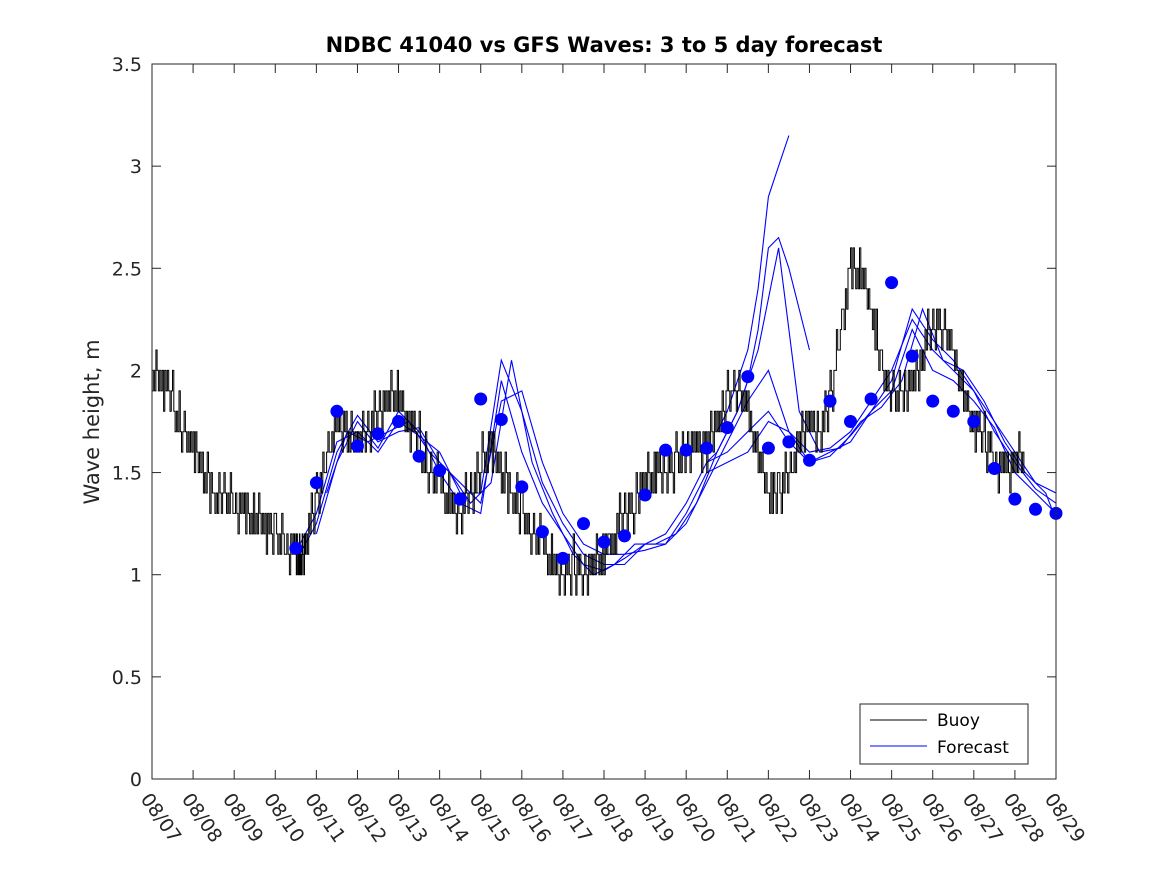 Image resolution: width=1167 pixels, height=875 pixels. I want to click on y-tick-label: 2.5, so click(127, 269).